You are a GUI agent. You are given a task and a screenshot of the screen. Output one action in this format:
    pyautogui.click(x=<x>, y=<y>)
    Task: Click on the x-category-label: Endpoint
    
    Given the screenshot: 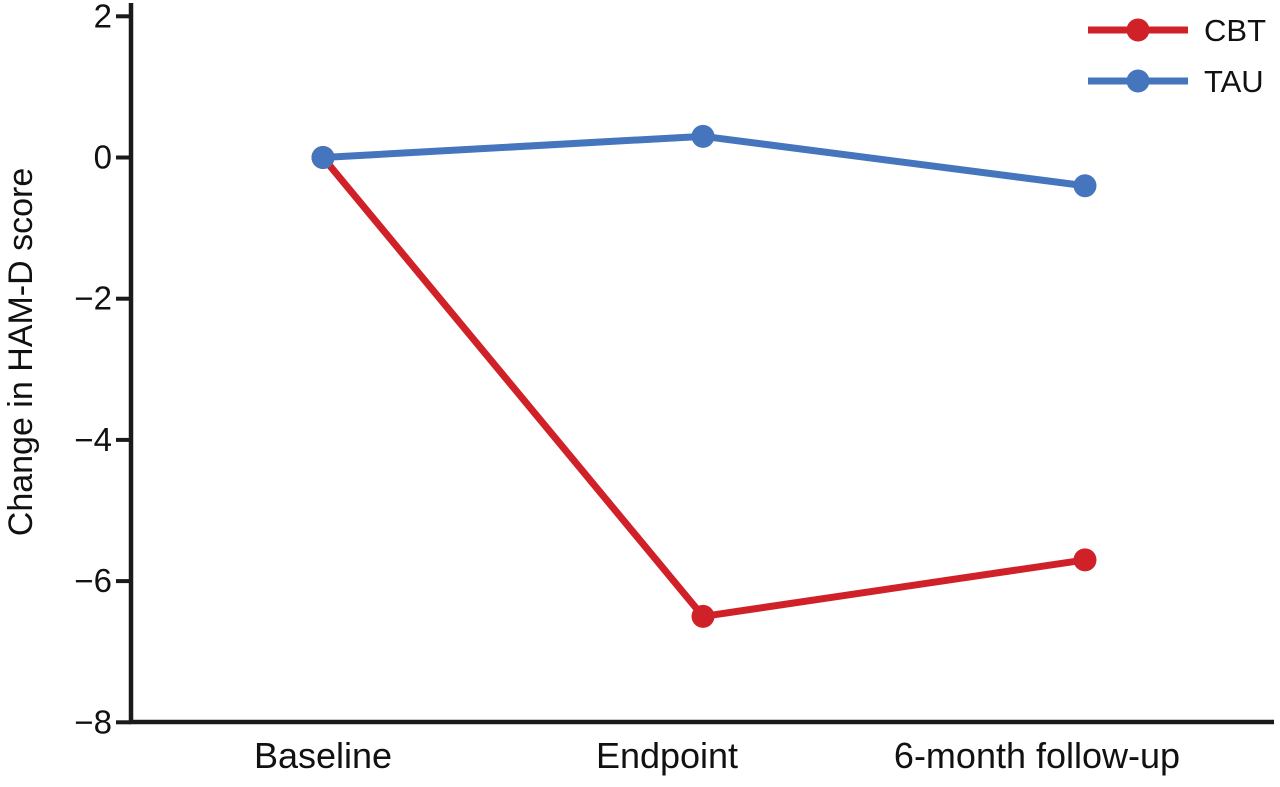 What is the action you would take?
    pyautogui.click(x=667, y=755)
    